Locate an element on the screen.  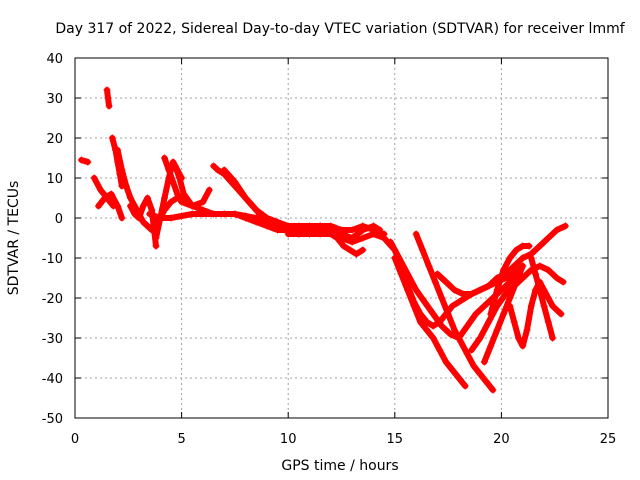
x-tick-label: 5 is located at coordinates (181, 439).